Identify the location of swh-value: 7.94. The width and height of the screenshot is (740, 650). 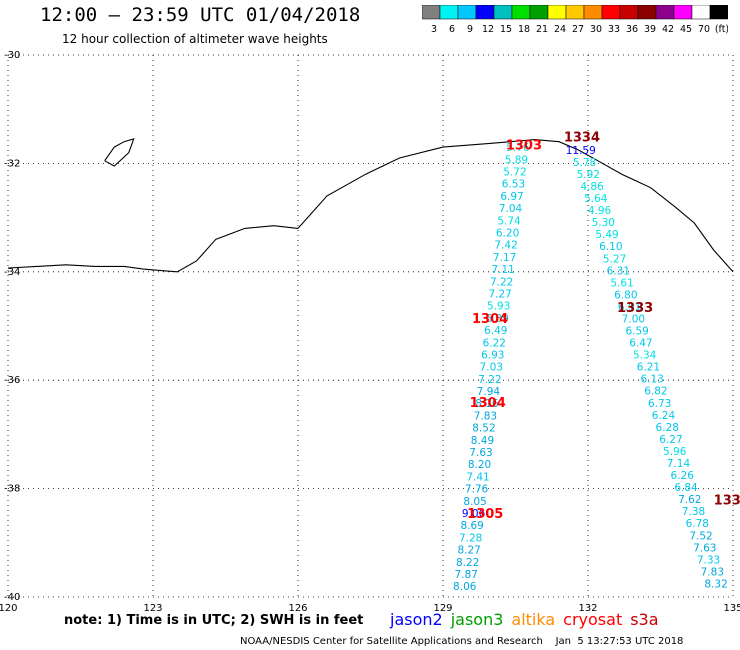
(489, 392).